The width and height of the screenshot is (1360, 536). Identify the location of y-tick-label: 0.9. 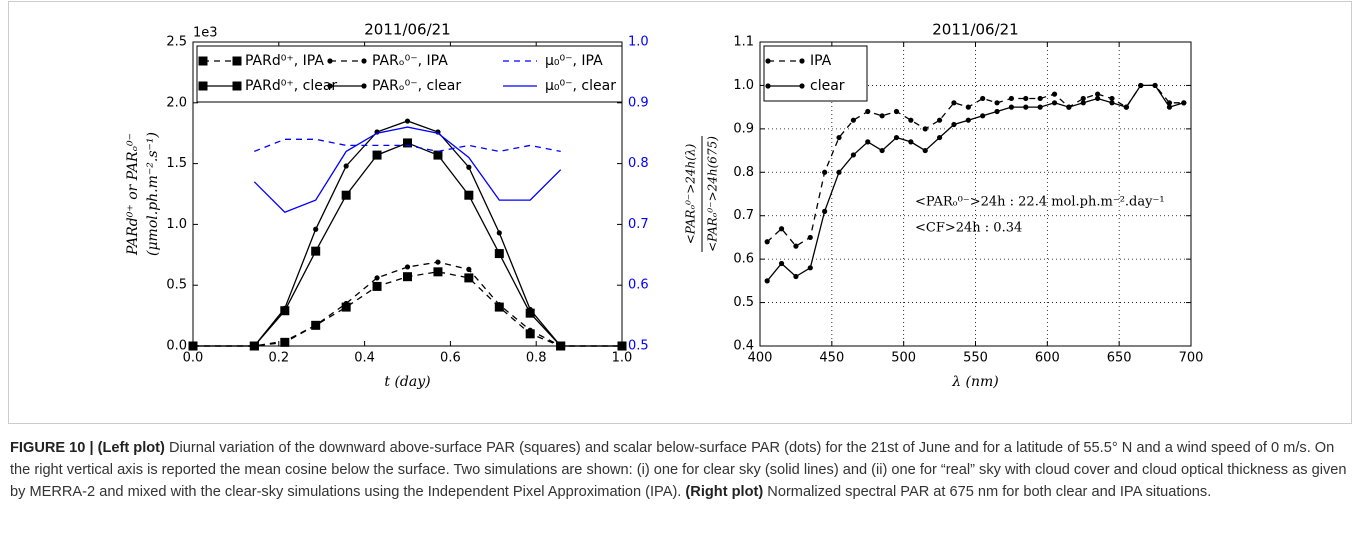
(743, 128).